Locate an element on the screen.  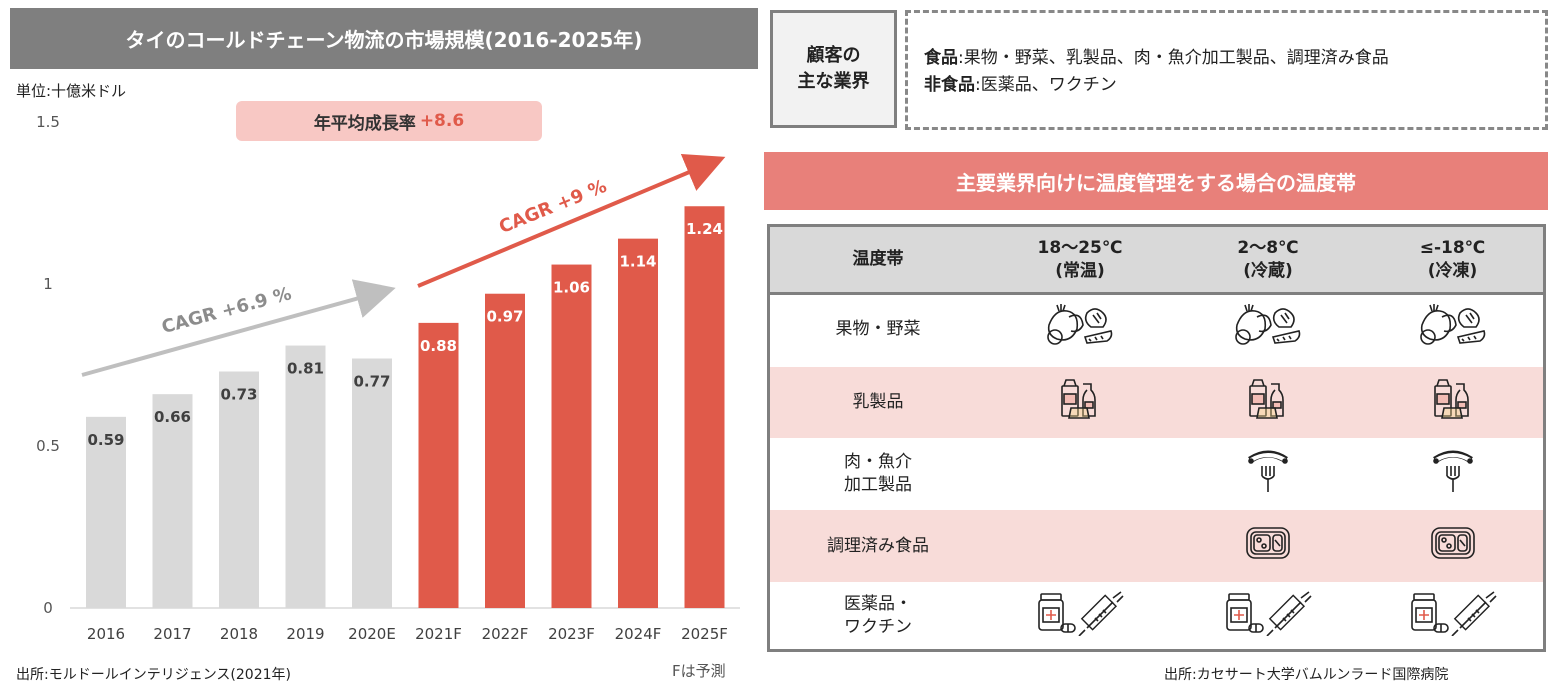
row-label: 医薬品・ ワクチン is located at coordinates (878, 616).